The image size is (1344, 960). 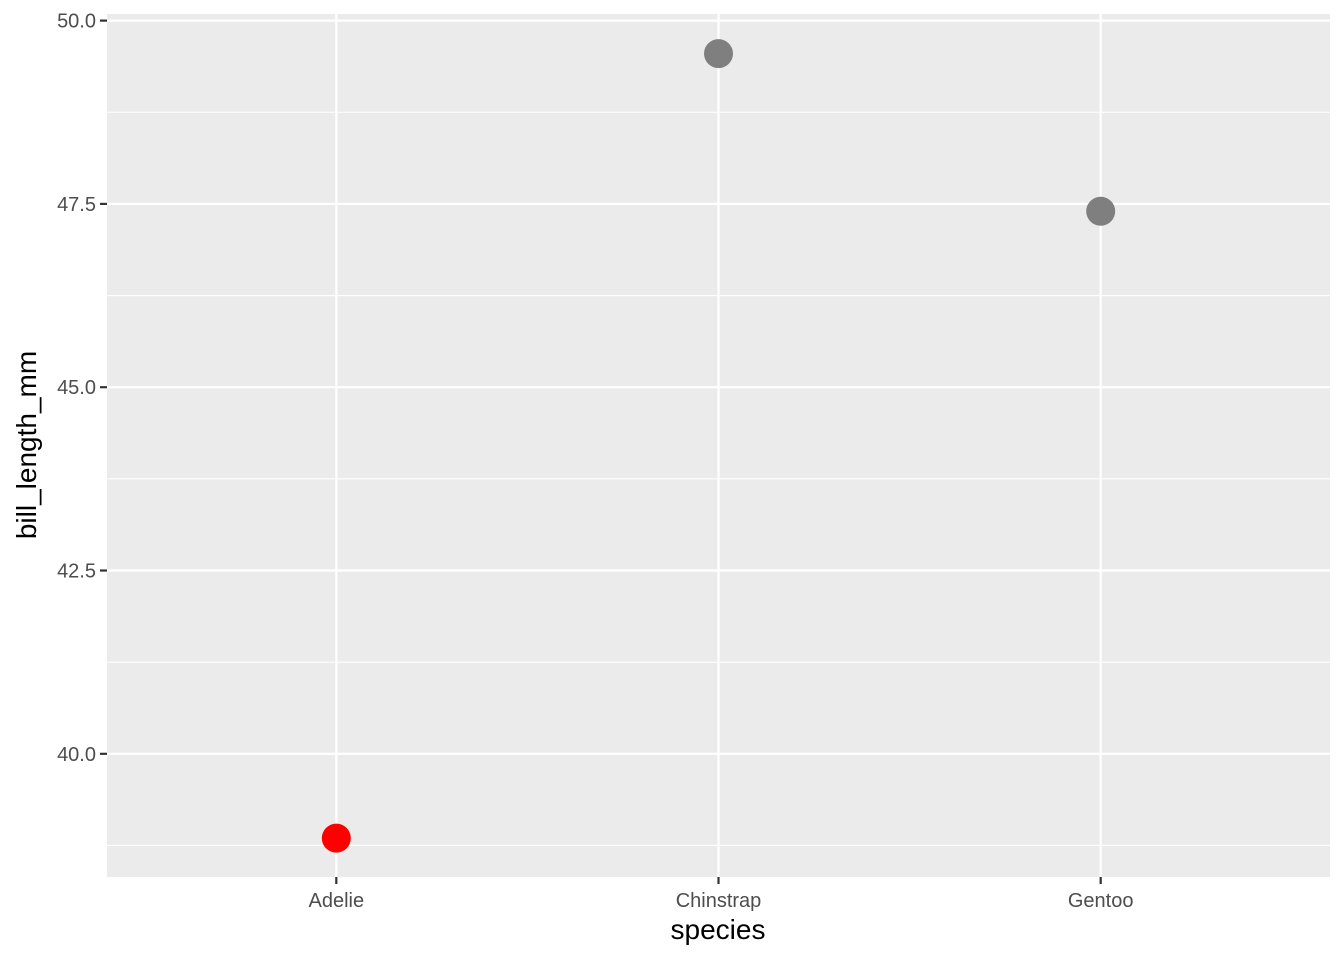 I want to click on y-tick-label: 50.0, so click(x=76, y=22).